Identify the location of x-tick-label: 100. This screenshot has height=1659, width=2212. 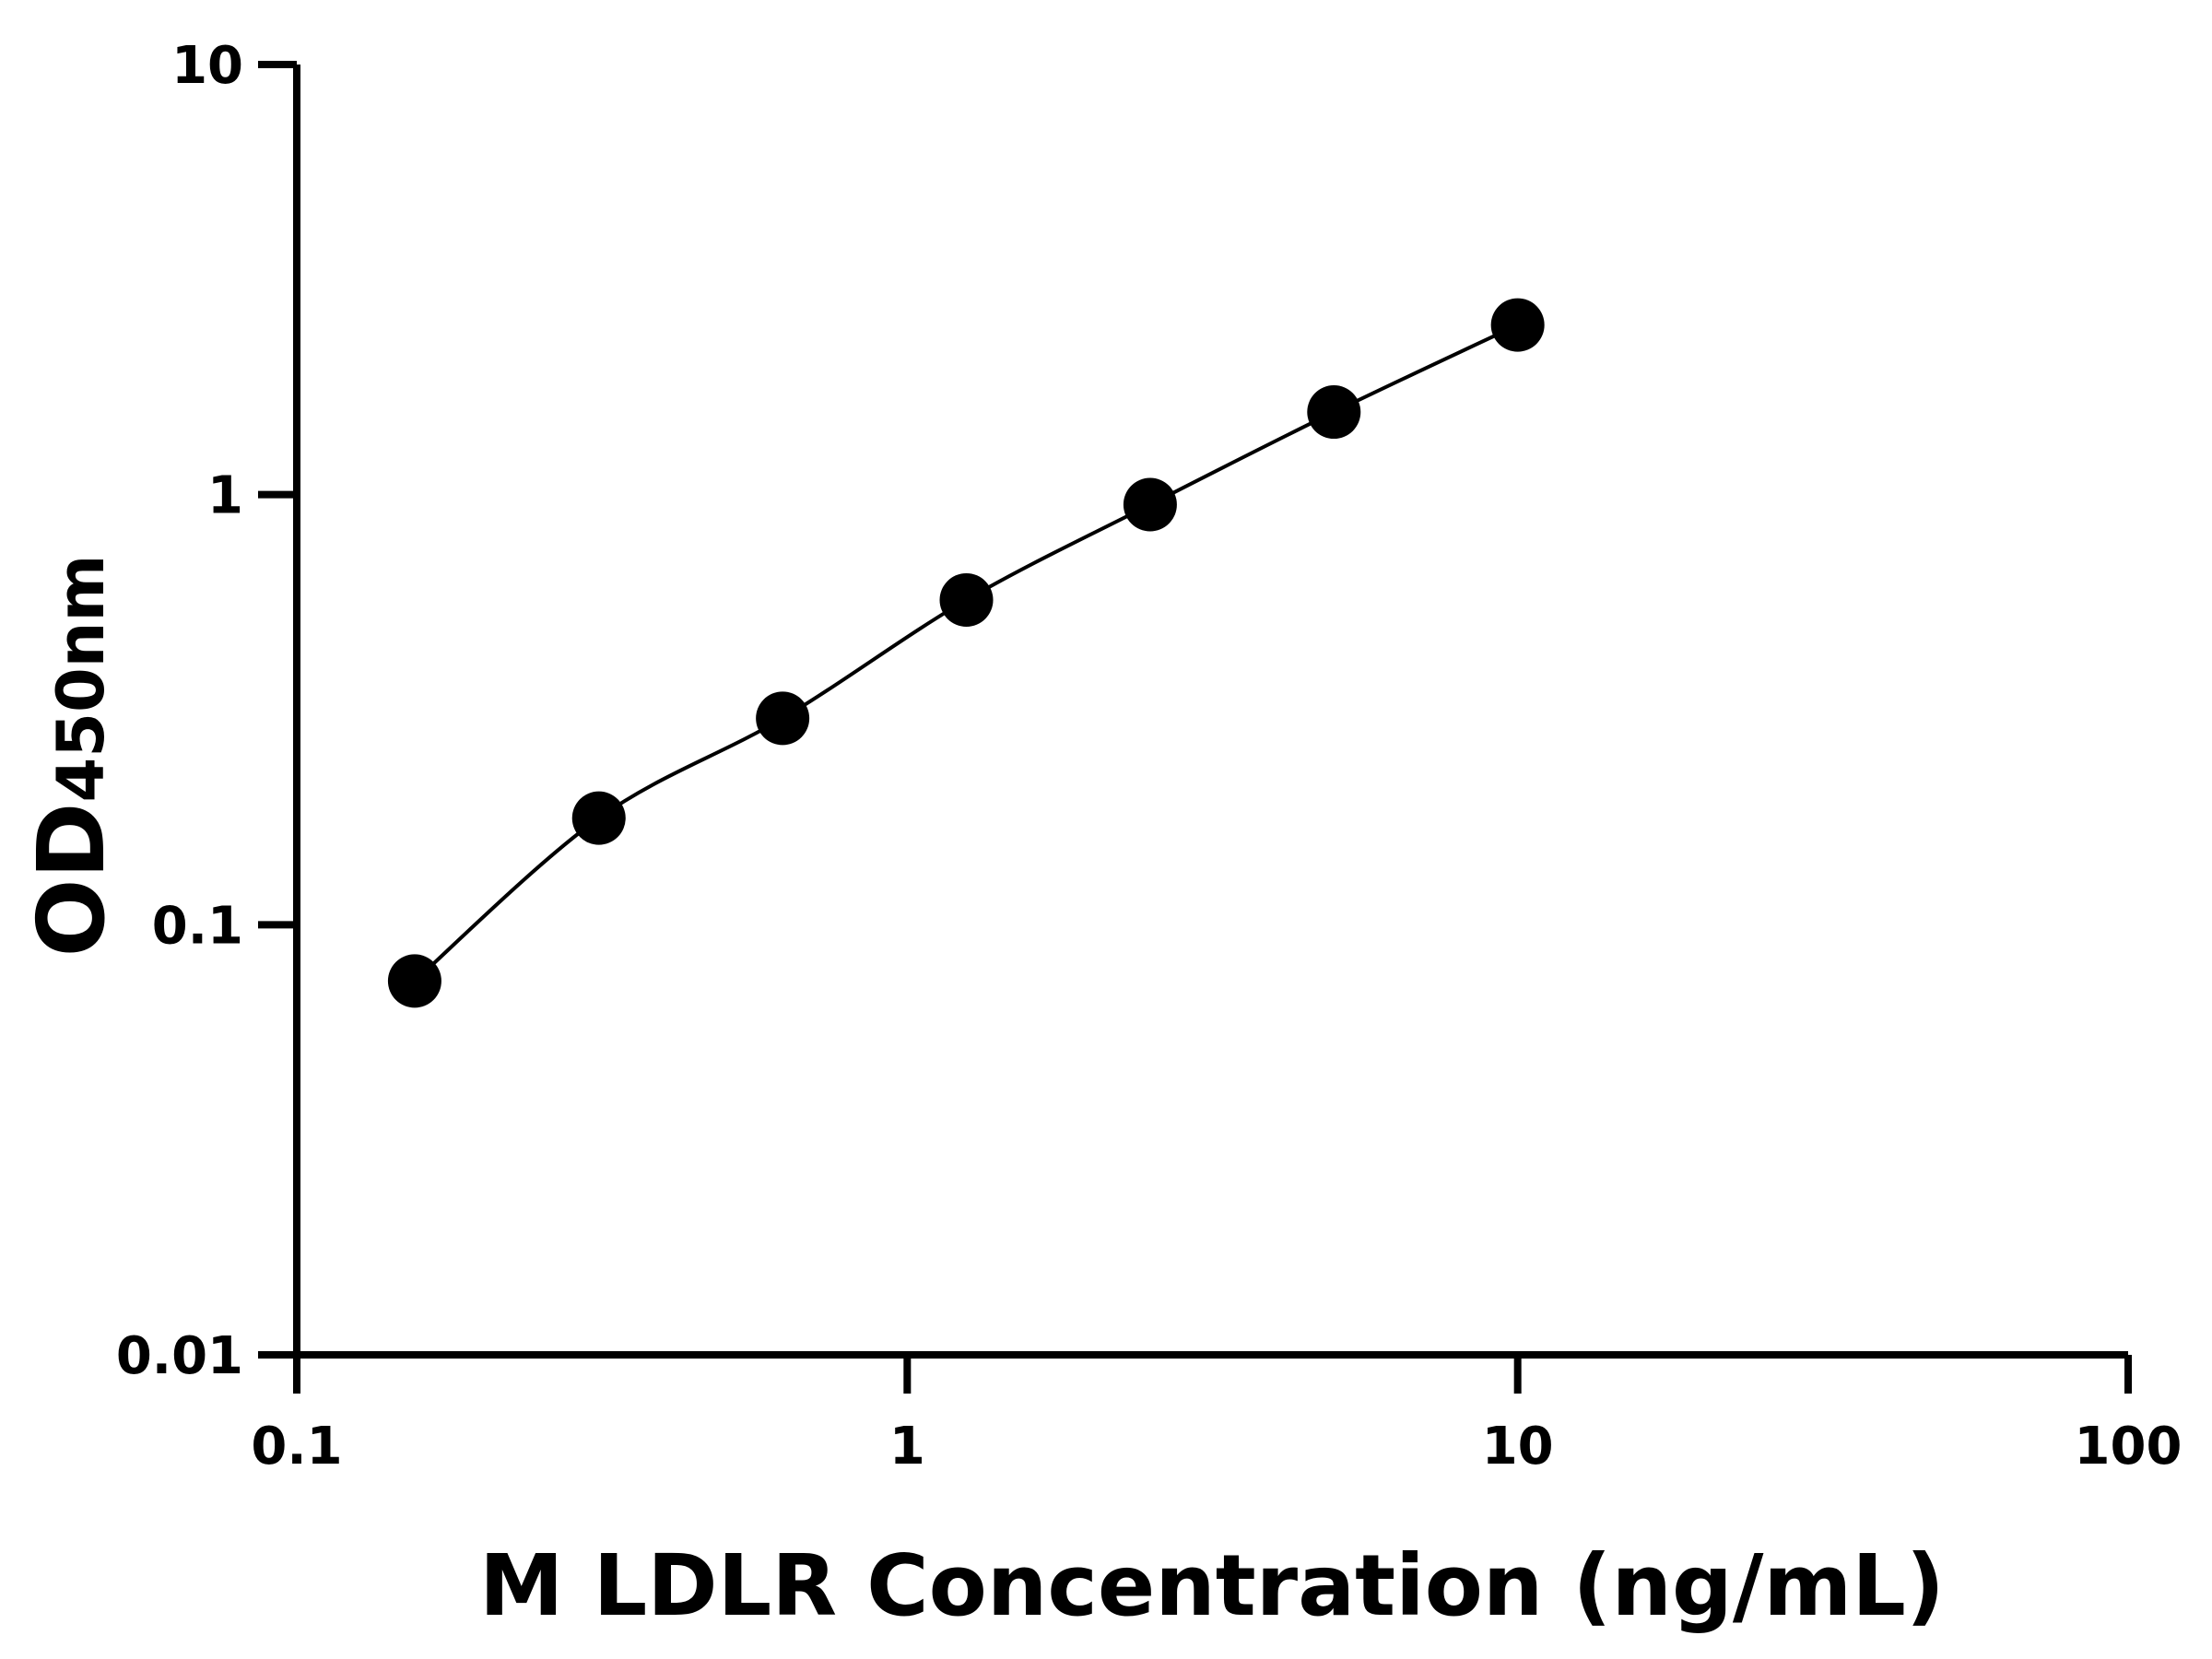
(2129, 1447).